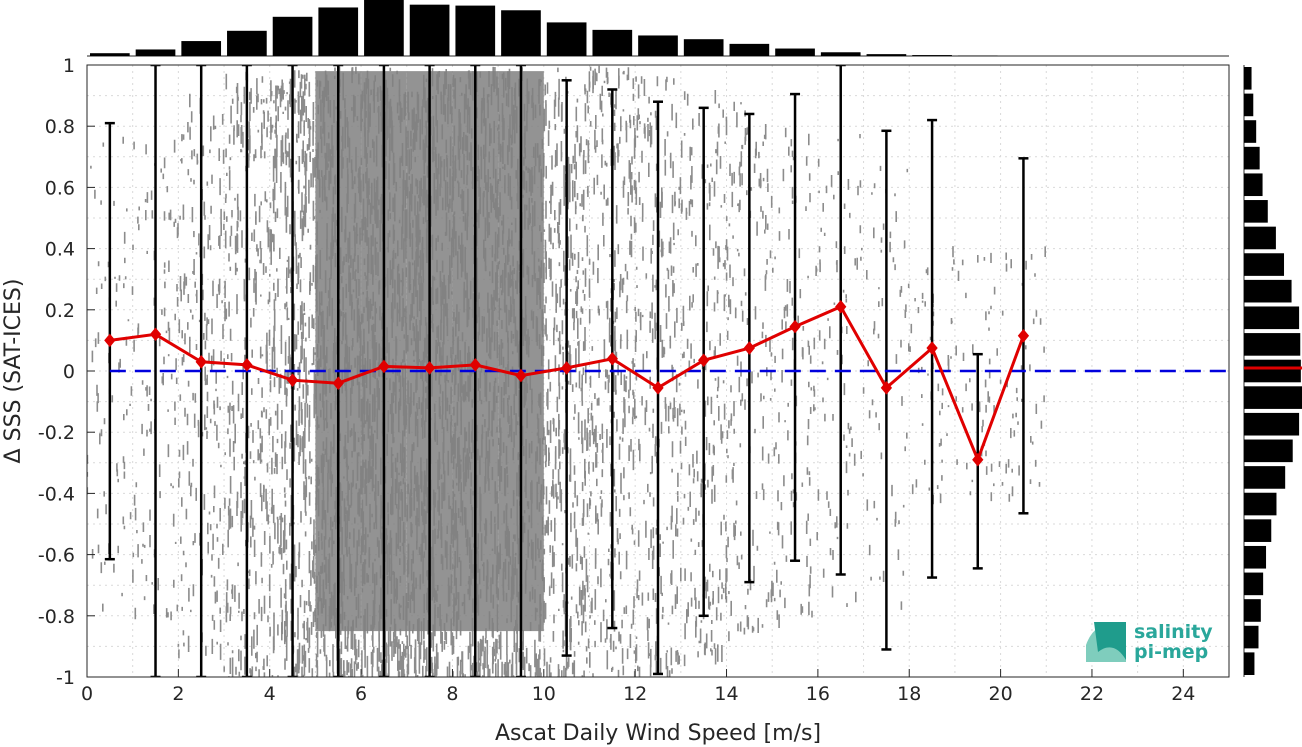  What do you see at coordinates (56, 494) in the screenshot?
I see `y-tick-label: -0.4` at bounding box center [56, 494].